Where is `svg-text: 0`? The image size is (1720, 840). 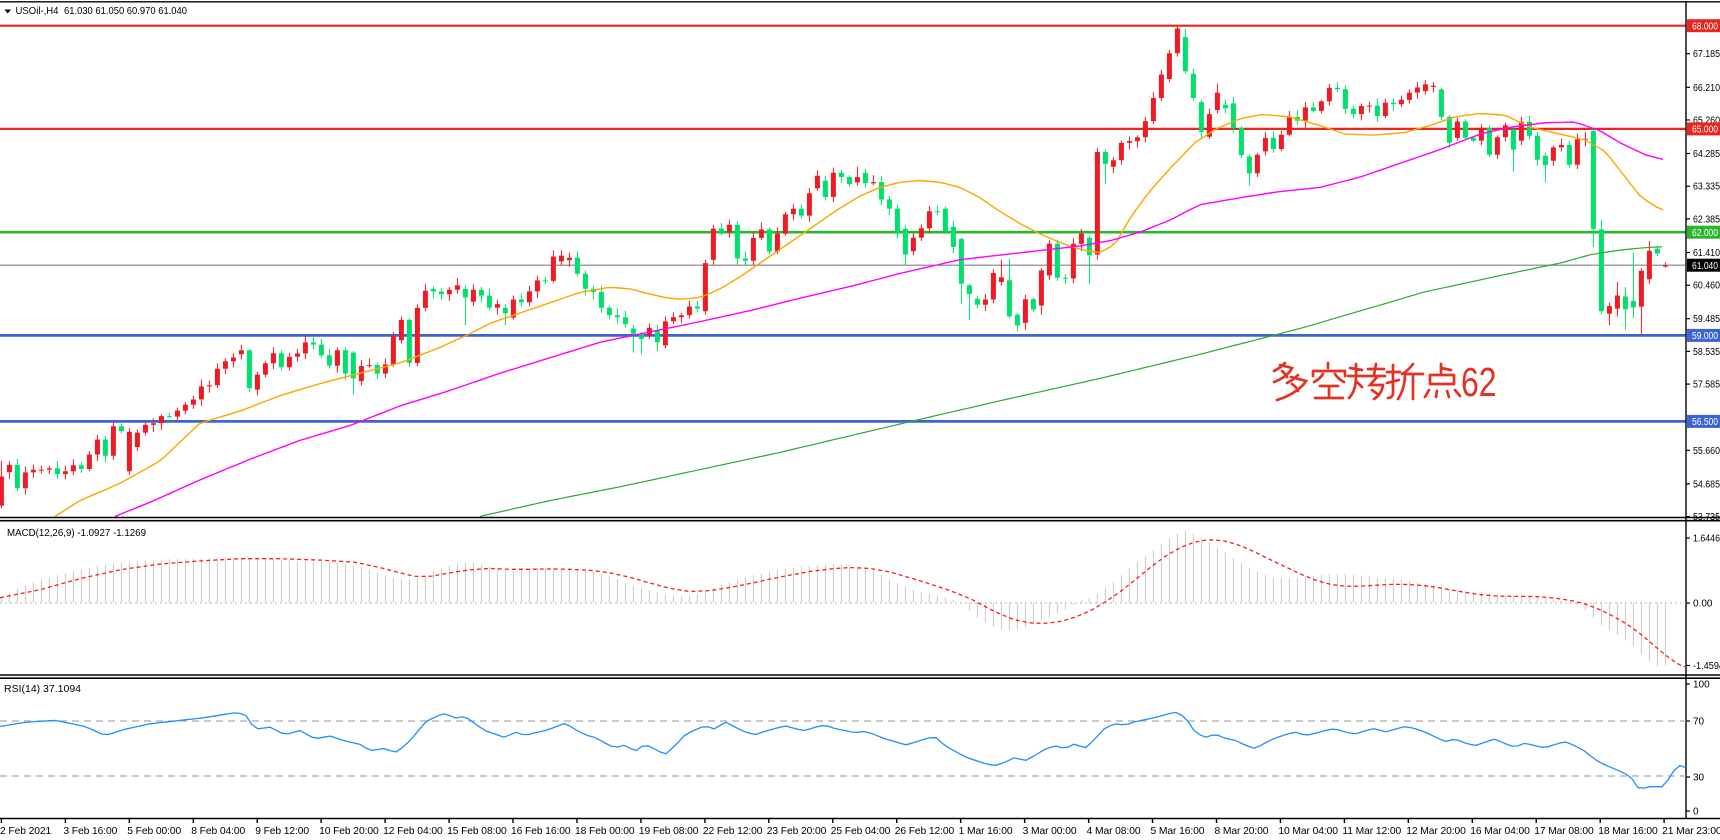 svg-text: 0 is located at coordinates (1696, 812).